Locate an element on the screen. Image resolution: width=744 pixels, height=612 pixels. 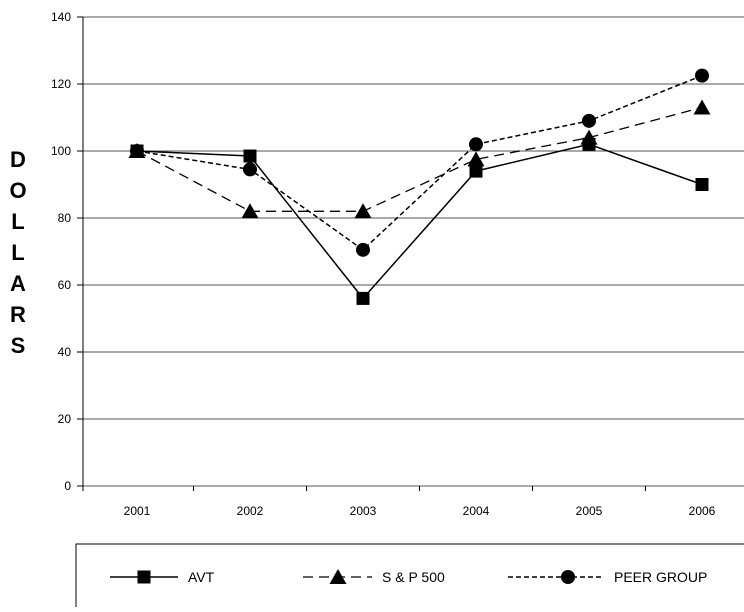
data-point-peer-group-2003 is located at coordinates (363, 249).